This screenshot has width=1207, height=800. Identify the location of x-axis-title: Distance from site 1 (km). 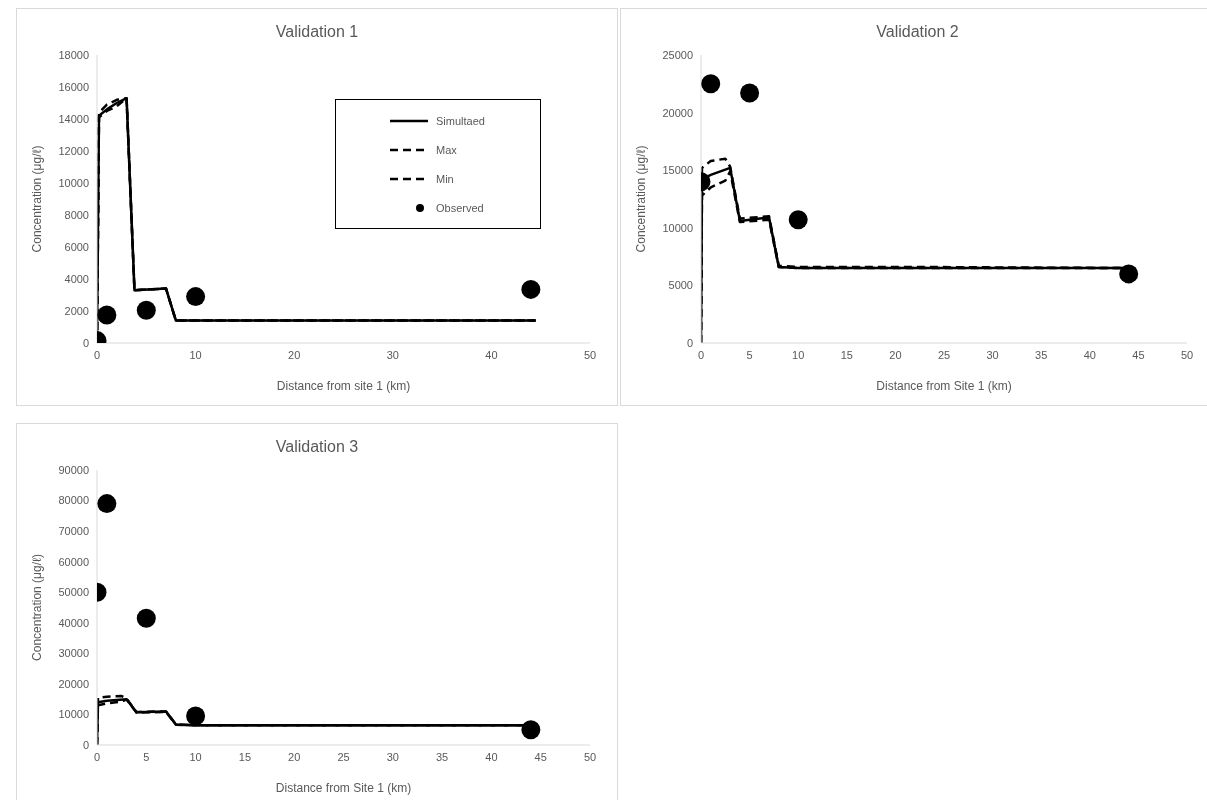
(343, 385).